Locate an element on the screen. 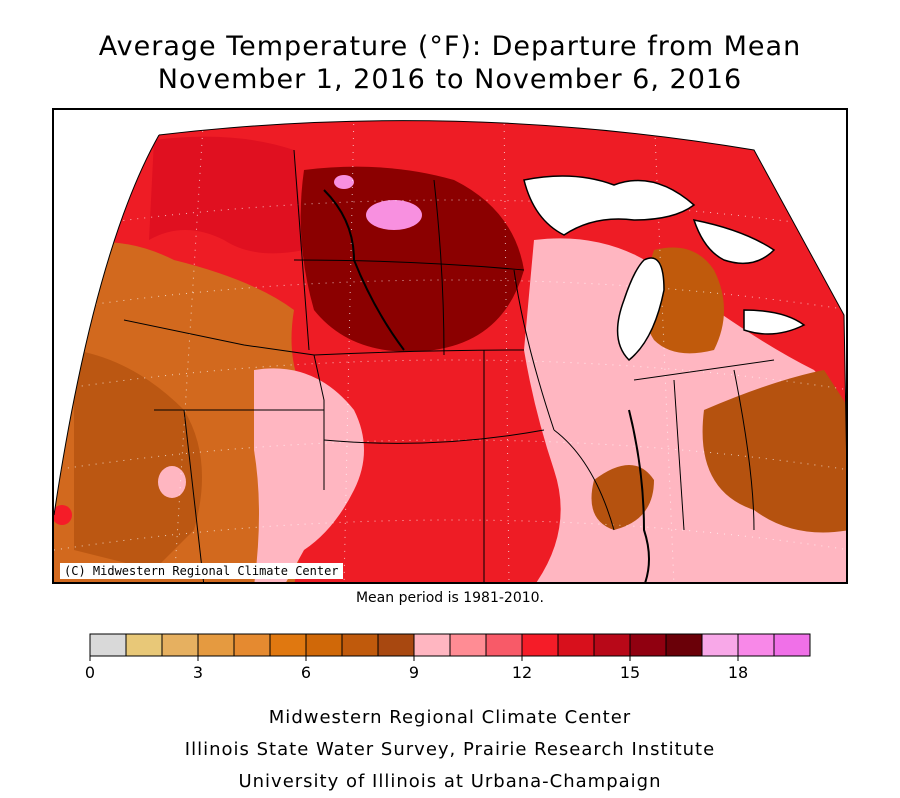 The height and width of the screenshot is (798, 900). region-ohio-valley is located at coordinates (774, 451).